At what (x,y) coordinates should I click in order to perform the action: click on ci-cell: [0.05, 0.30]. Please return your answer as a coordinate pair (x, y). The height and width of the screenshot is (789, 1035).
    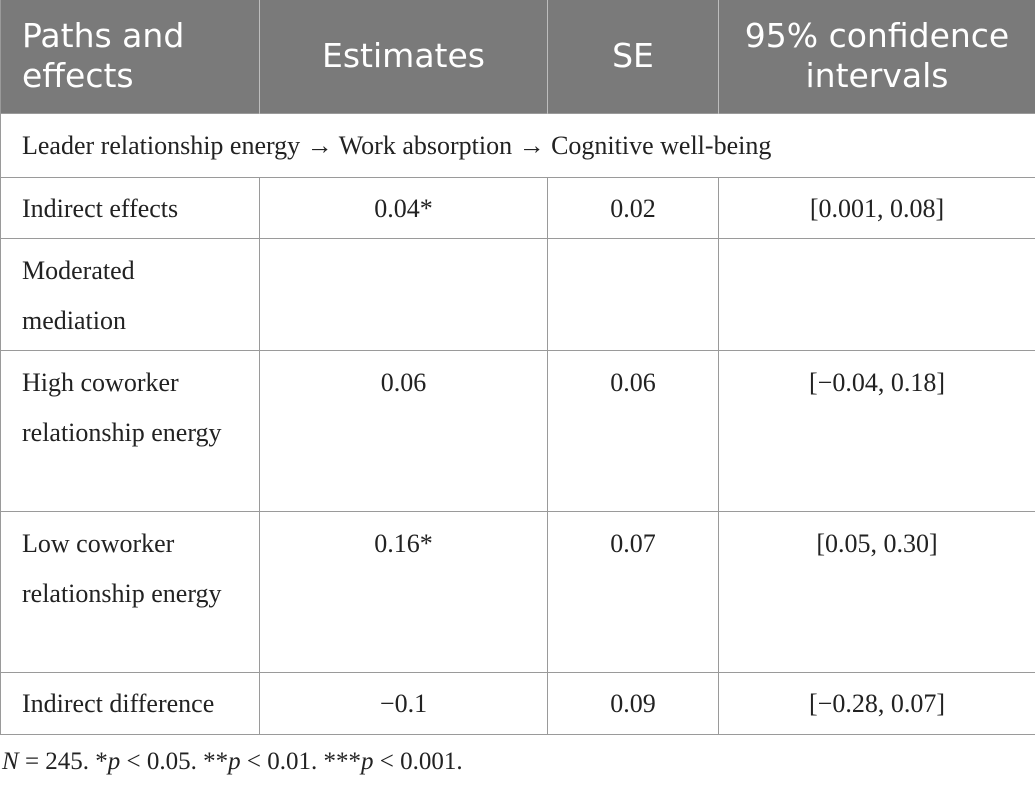
    Looking at the image, I should click on (876, 591).